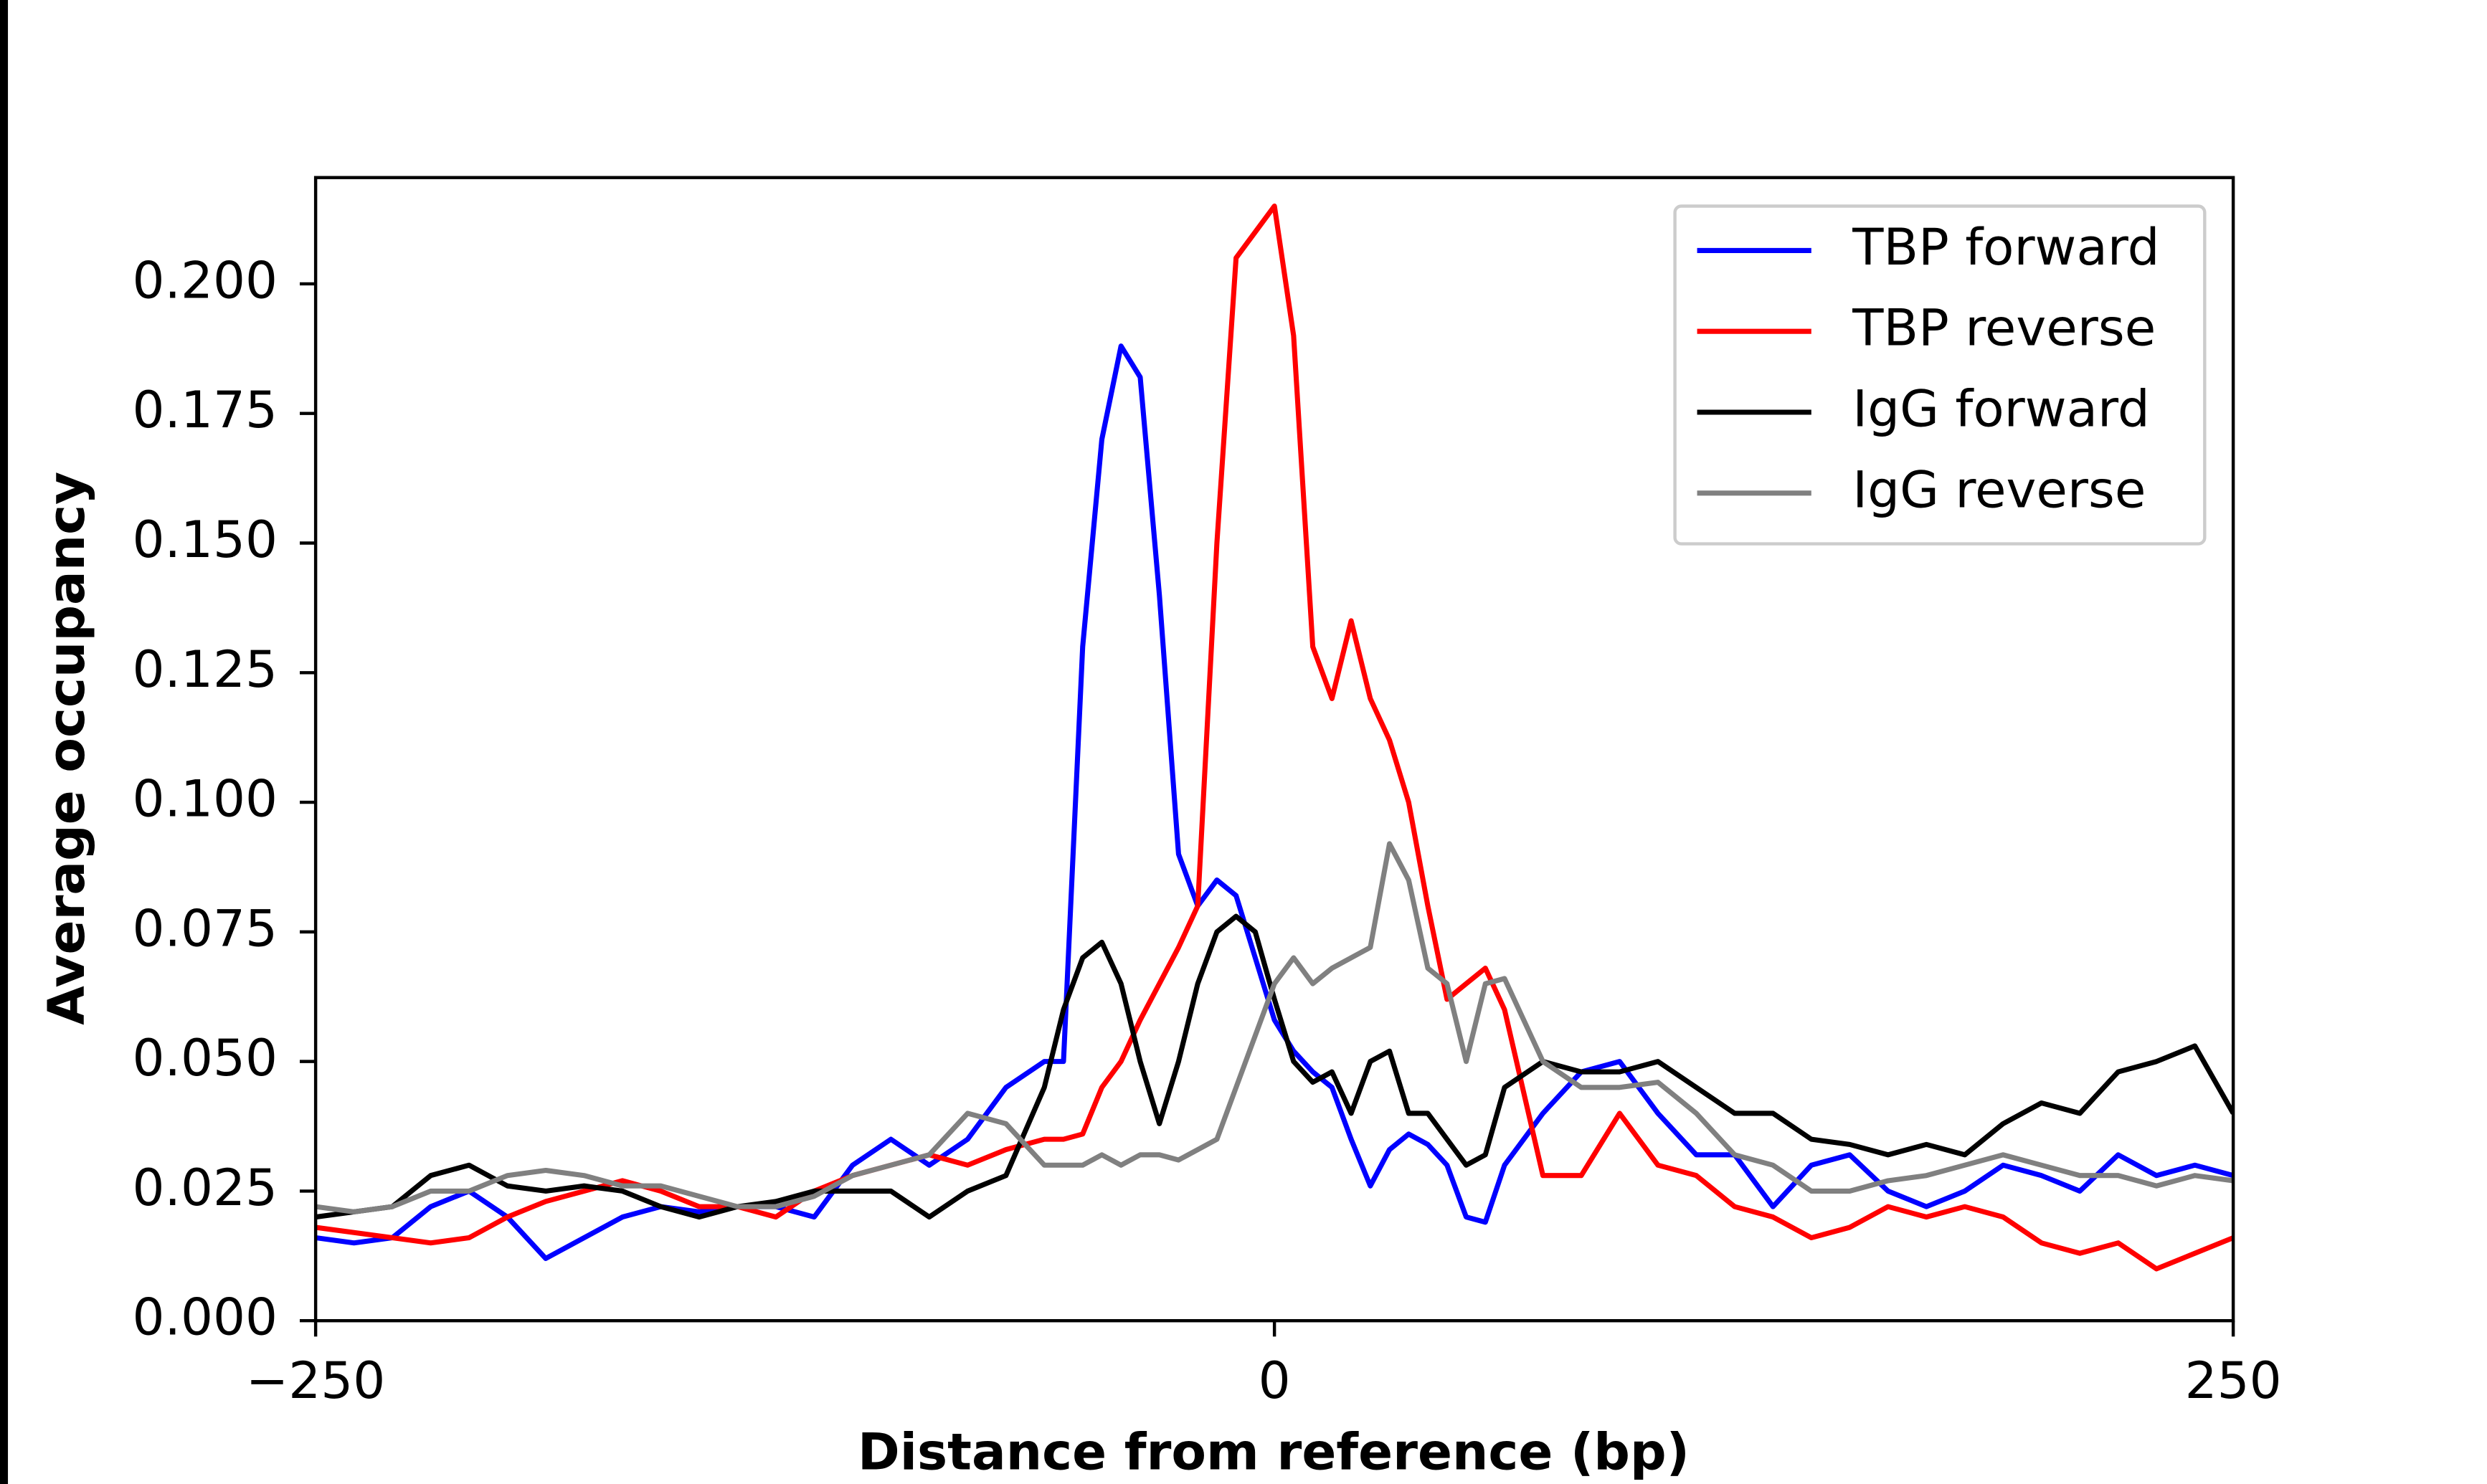 The width and height of the screenshot is (2487, 1484). I want to click on y-tick-label: 0.175, so click(205, 410).